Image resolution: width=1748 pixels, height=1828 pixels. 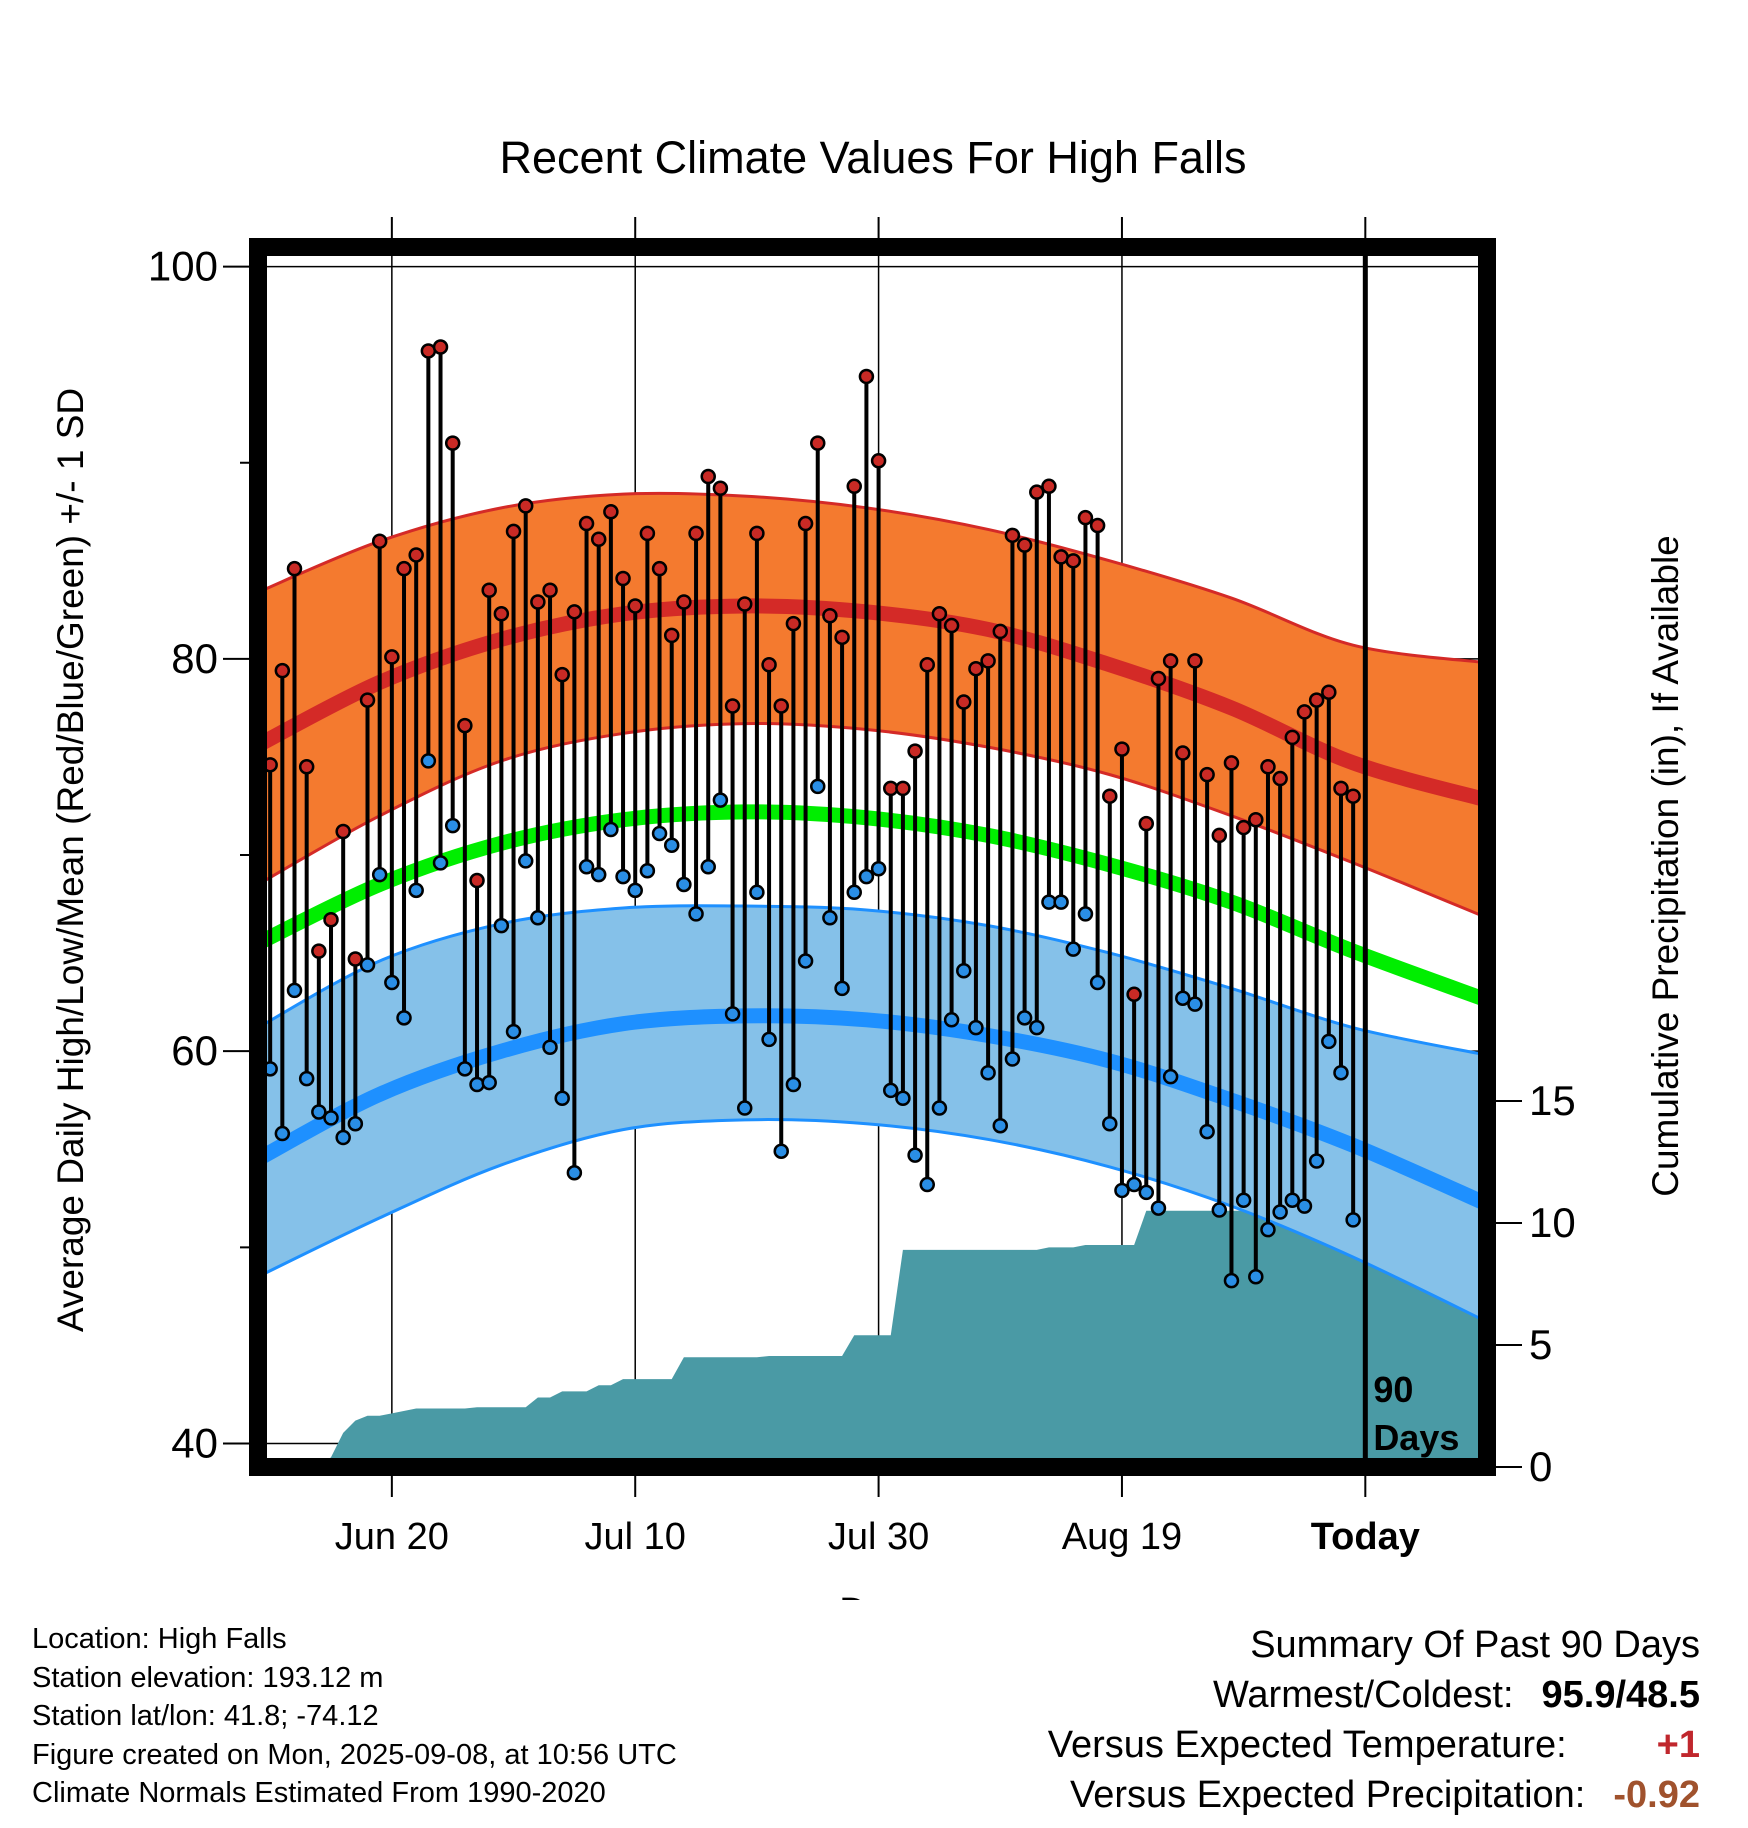 What do you see at coordinates (205, 1716) in the screenshot?
I see `latlon-text: Station lat/lon: 41.8; -74.12` at bounding box center [205, 1716].